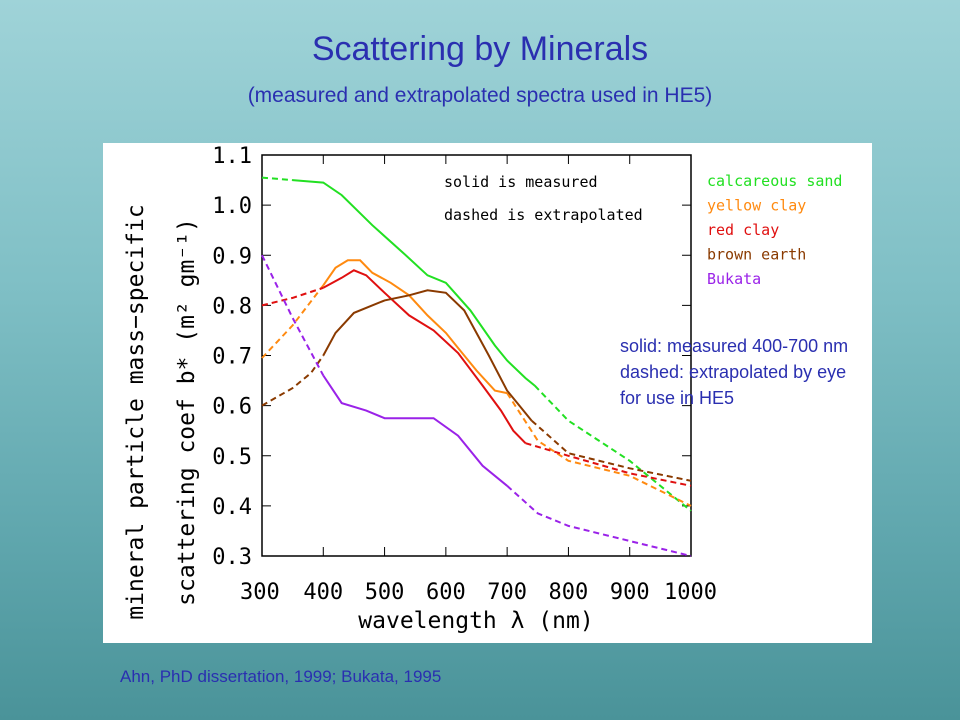 Image resolution: width=960 pixels, height=720 pixels. What do you see at coordinates (543, 215) in the screenshot?
I see `annotation-dashed: dashed is extrapolated` at bounding box center [543, 215].